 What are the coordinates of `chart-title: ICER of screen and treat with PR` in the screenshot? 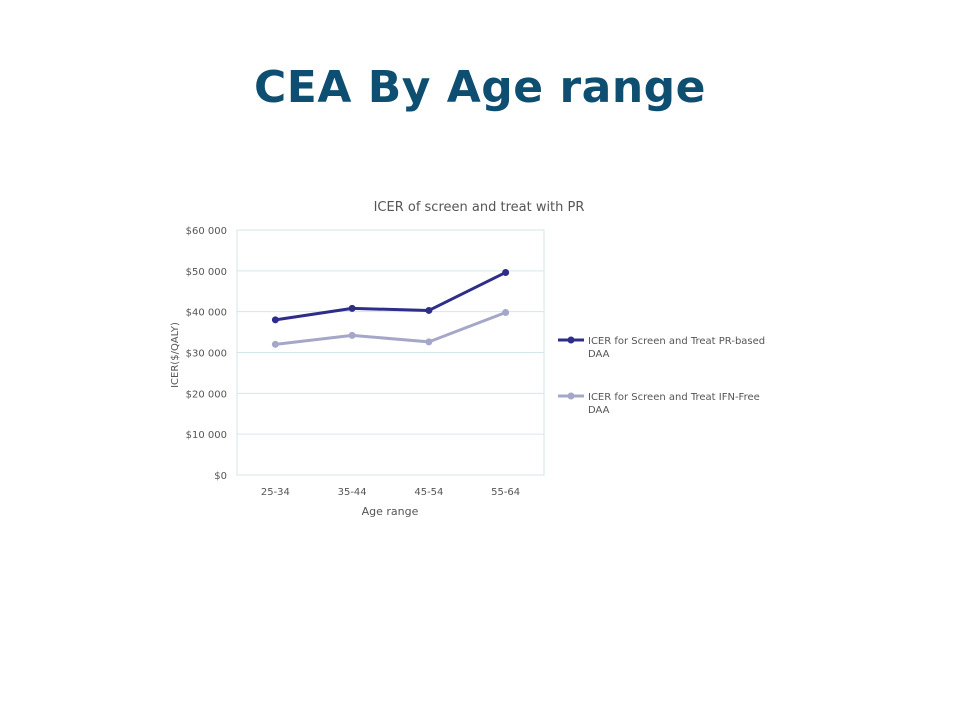 It's located at (479, 207).